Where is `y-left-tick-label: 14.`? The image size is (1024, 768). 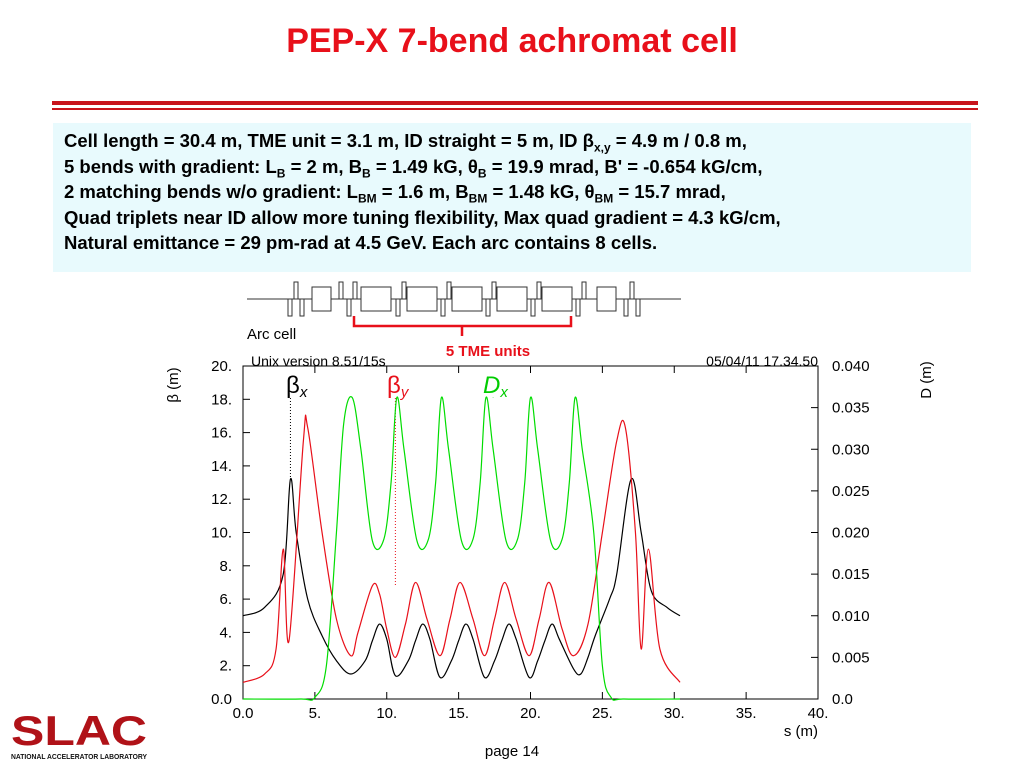 y-left-tick-label: 14. is located at coordinates (221, 466).